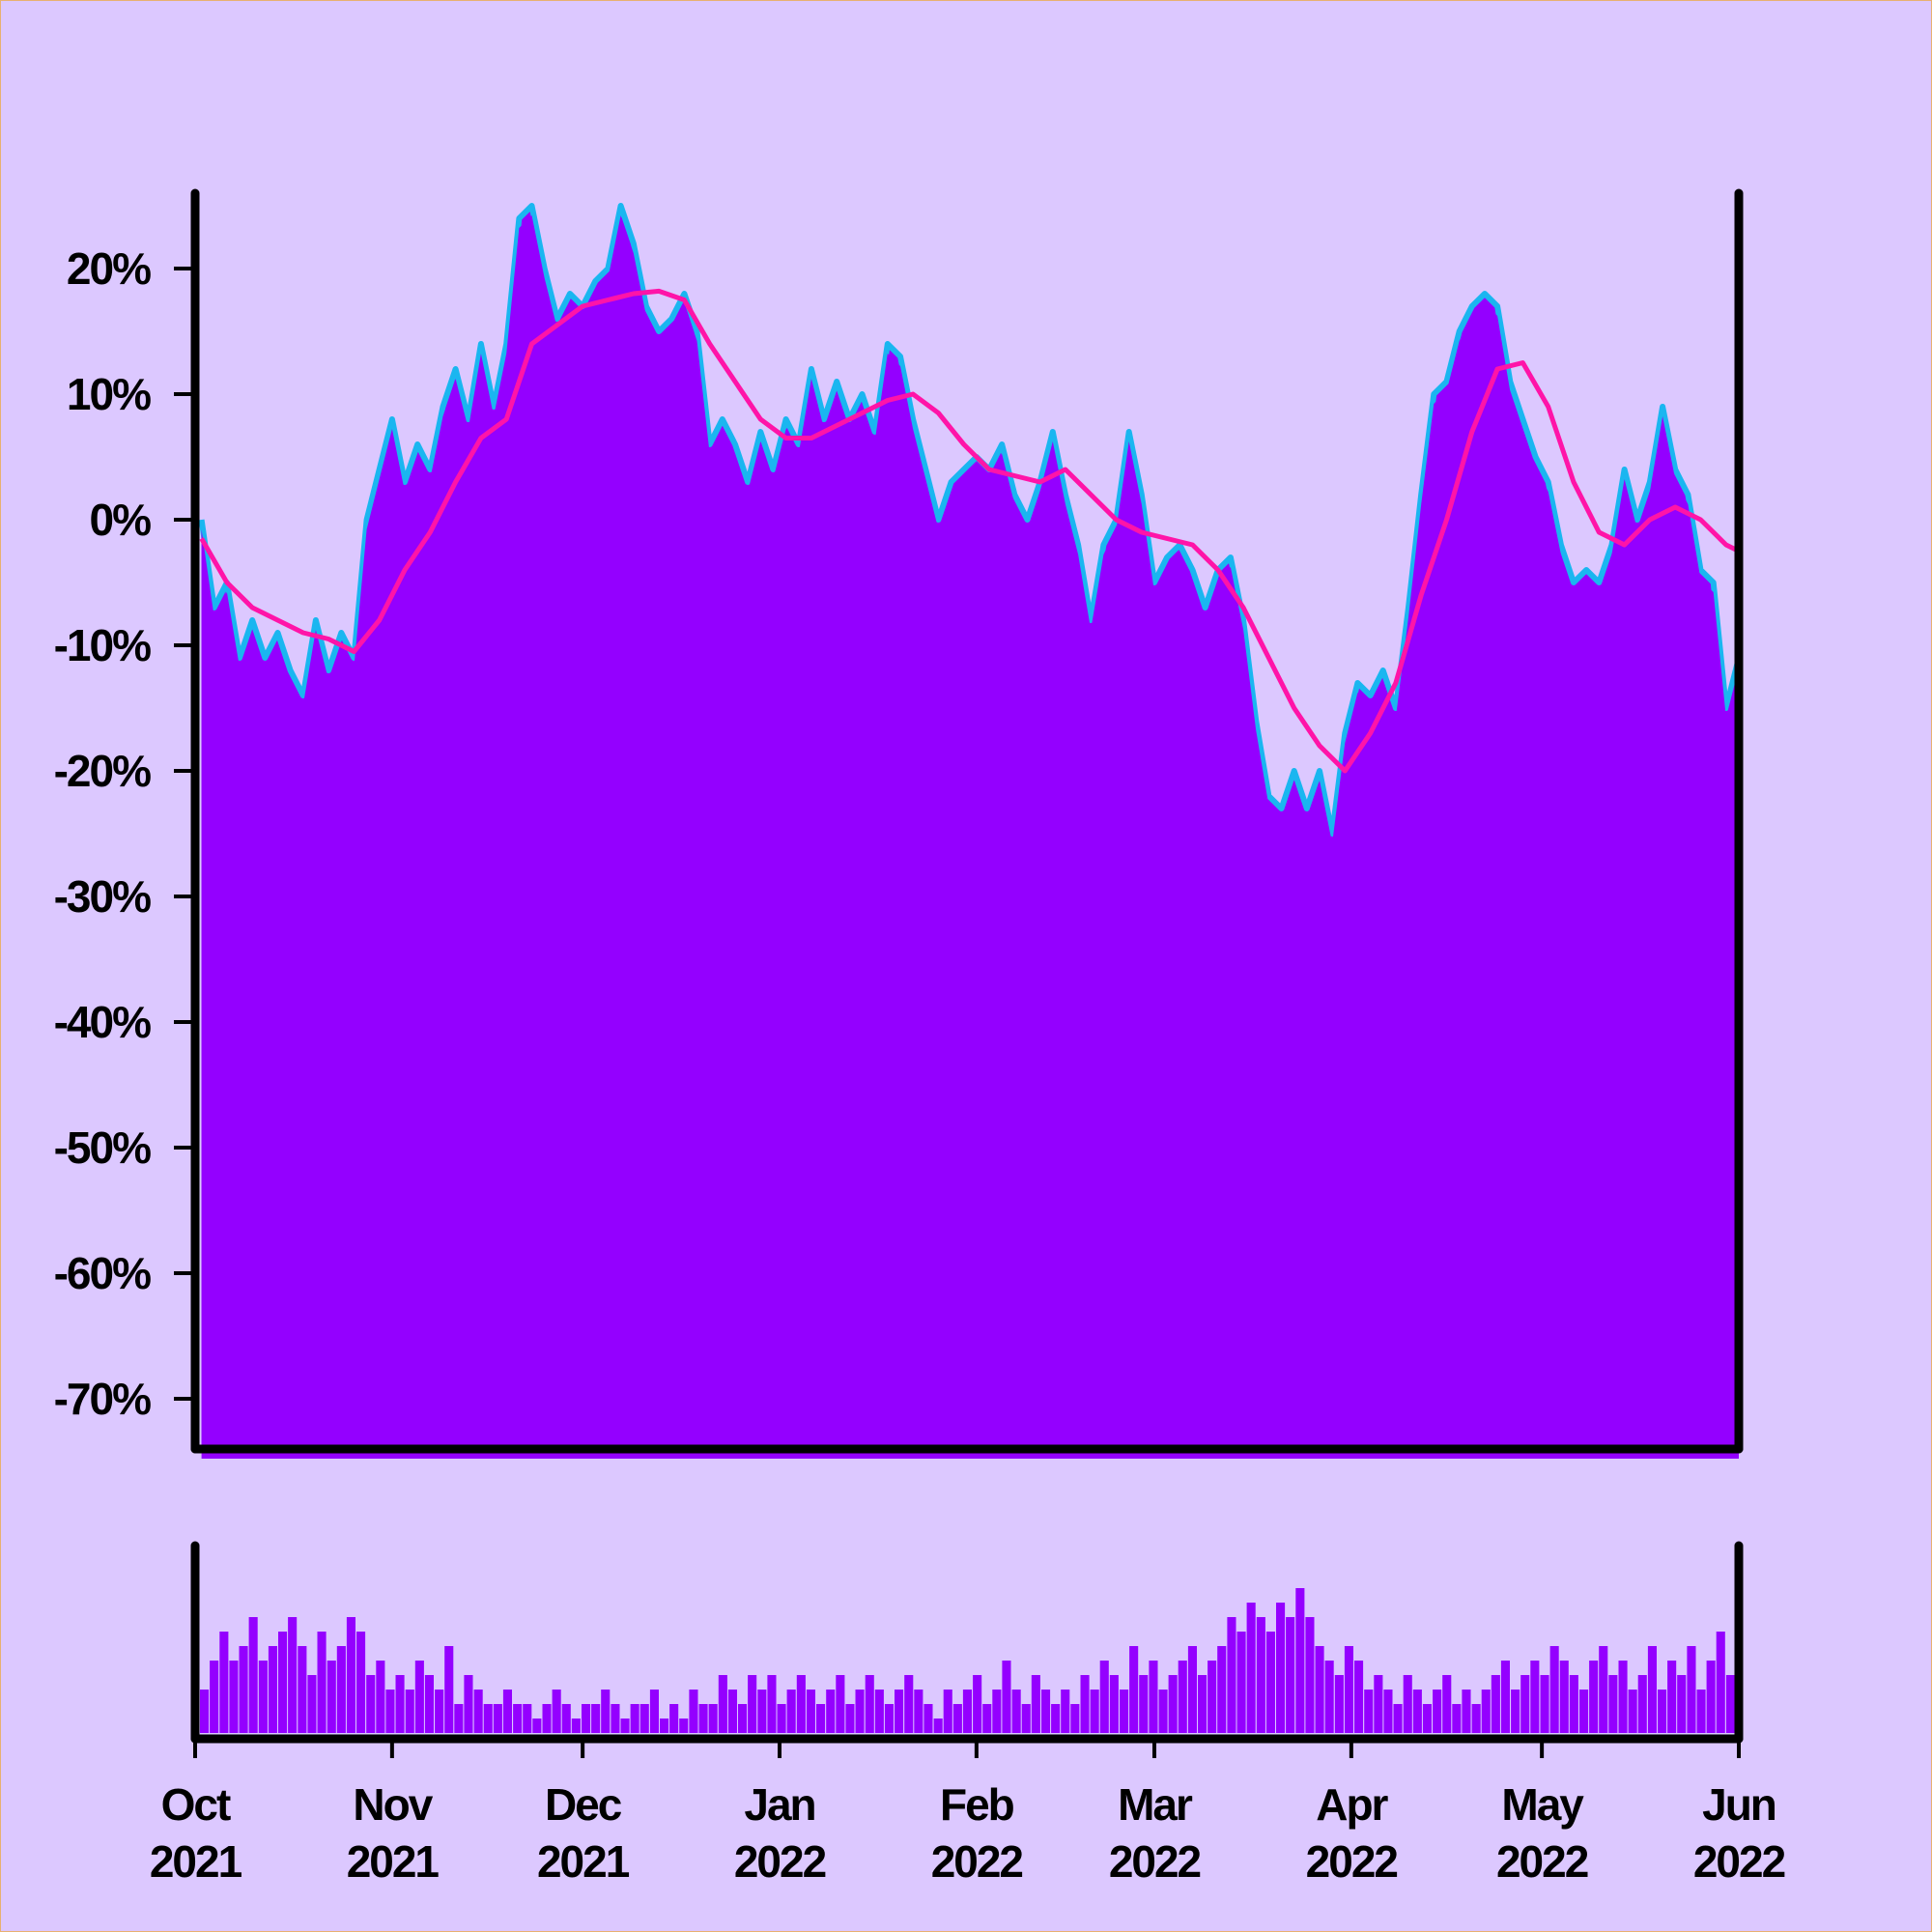  I want to click on y-tick-label: -60%, so click(102, 1273).